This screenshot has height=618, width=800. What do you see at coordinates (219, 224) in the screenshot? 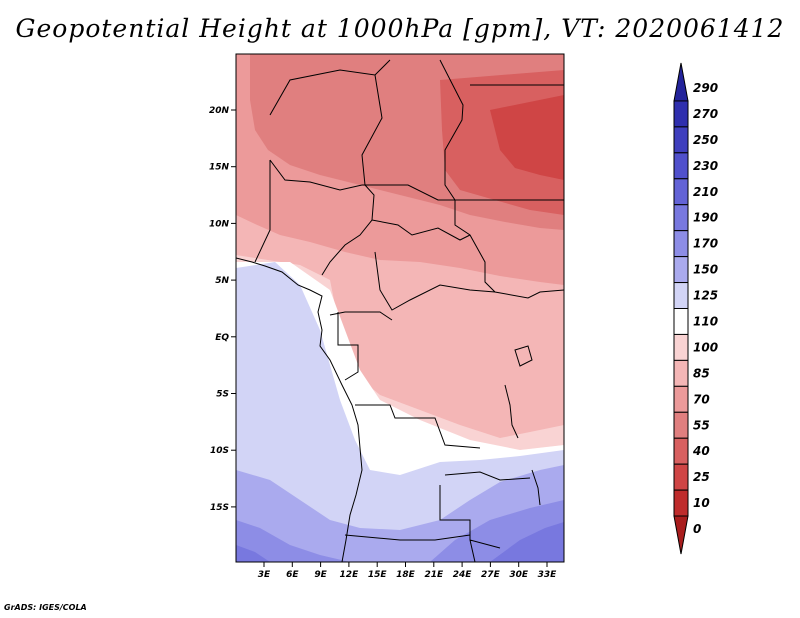
I see `lat-tick-label: 10N` at bounding box center [219, 224].